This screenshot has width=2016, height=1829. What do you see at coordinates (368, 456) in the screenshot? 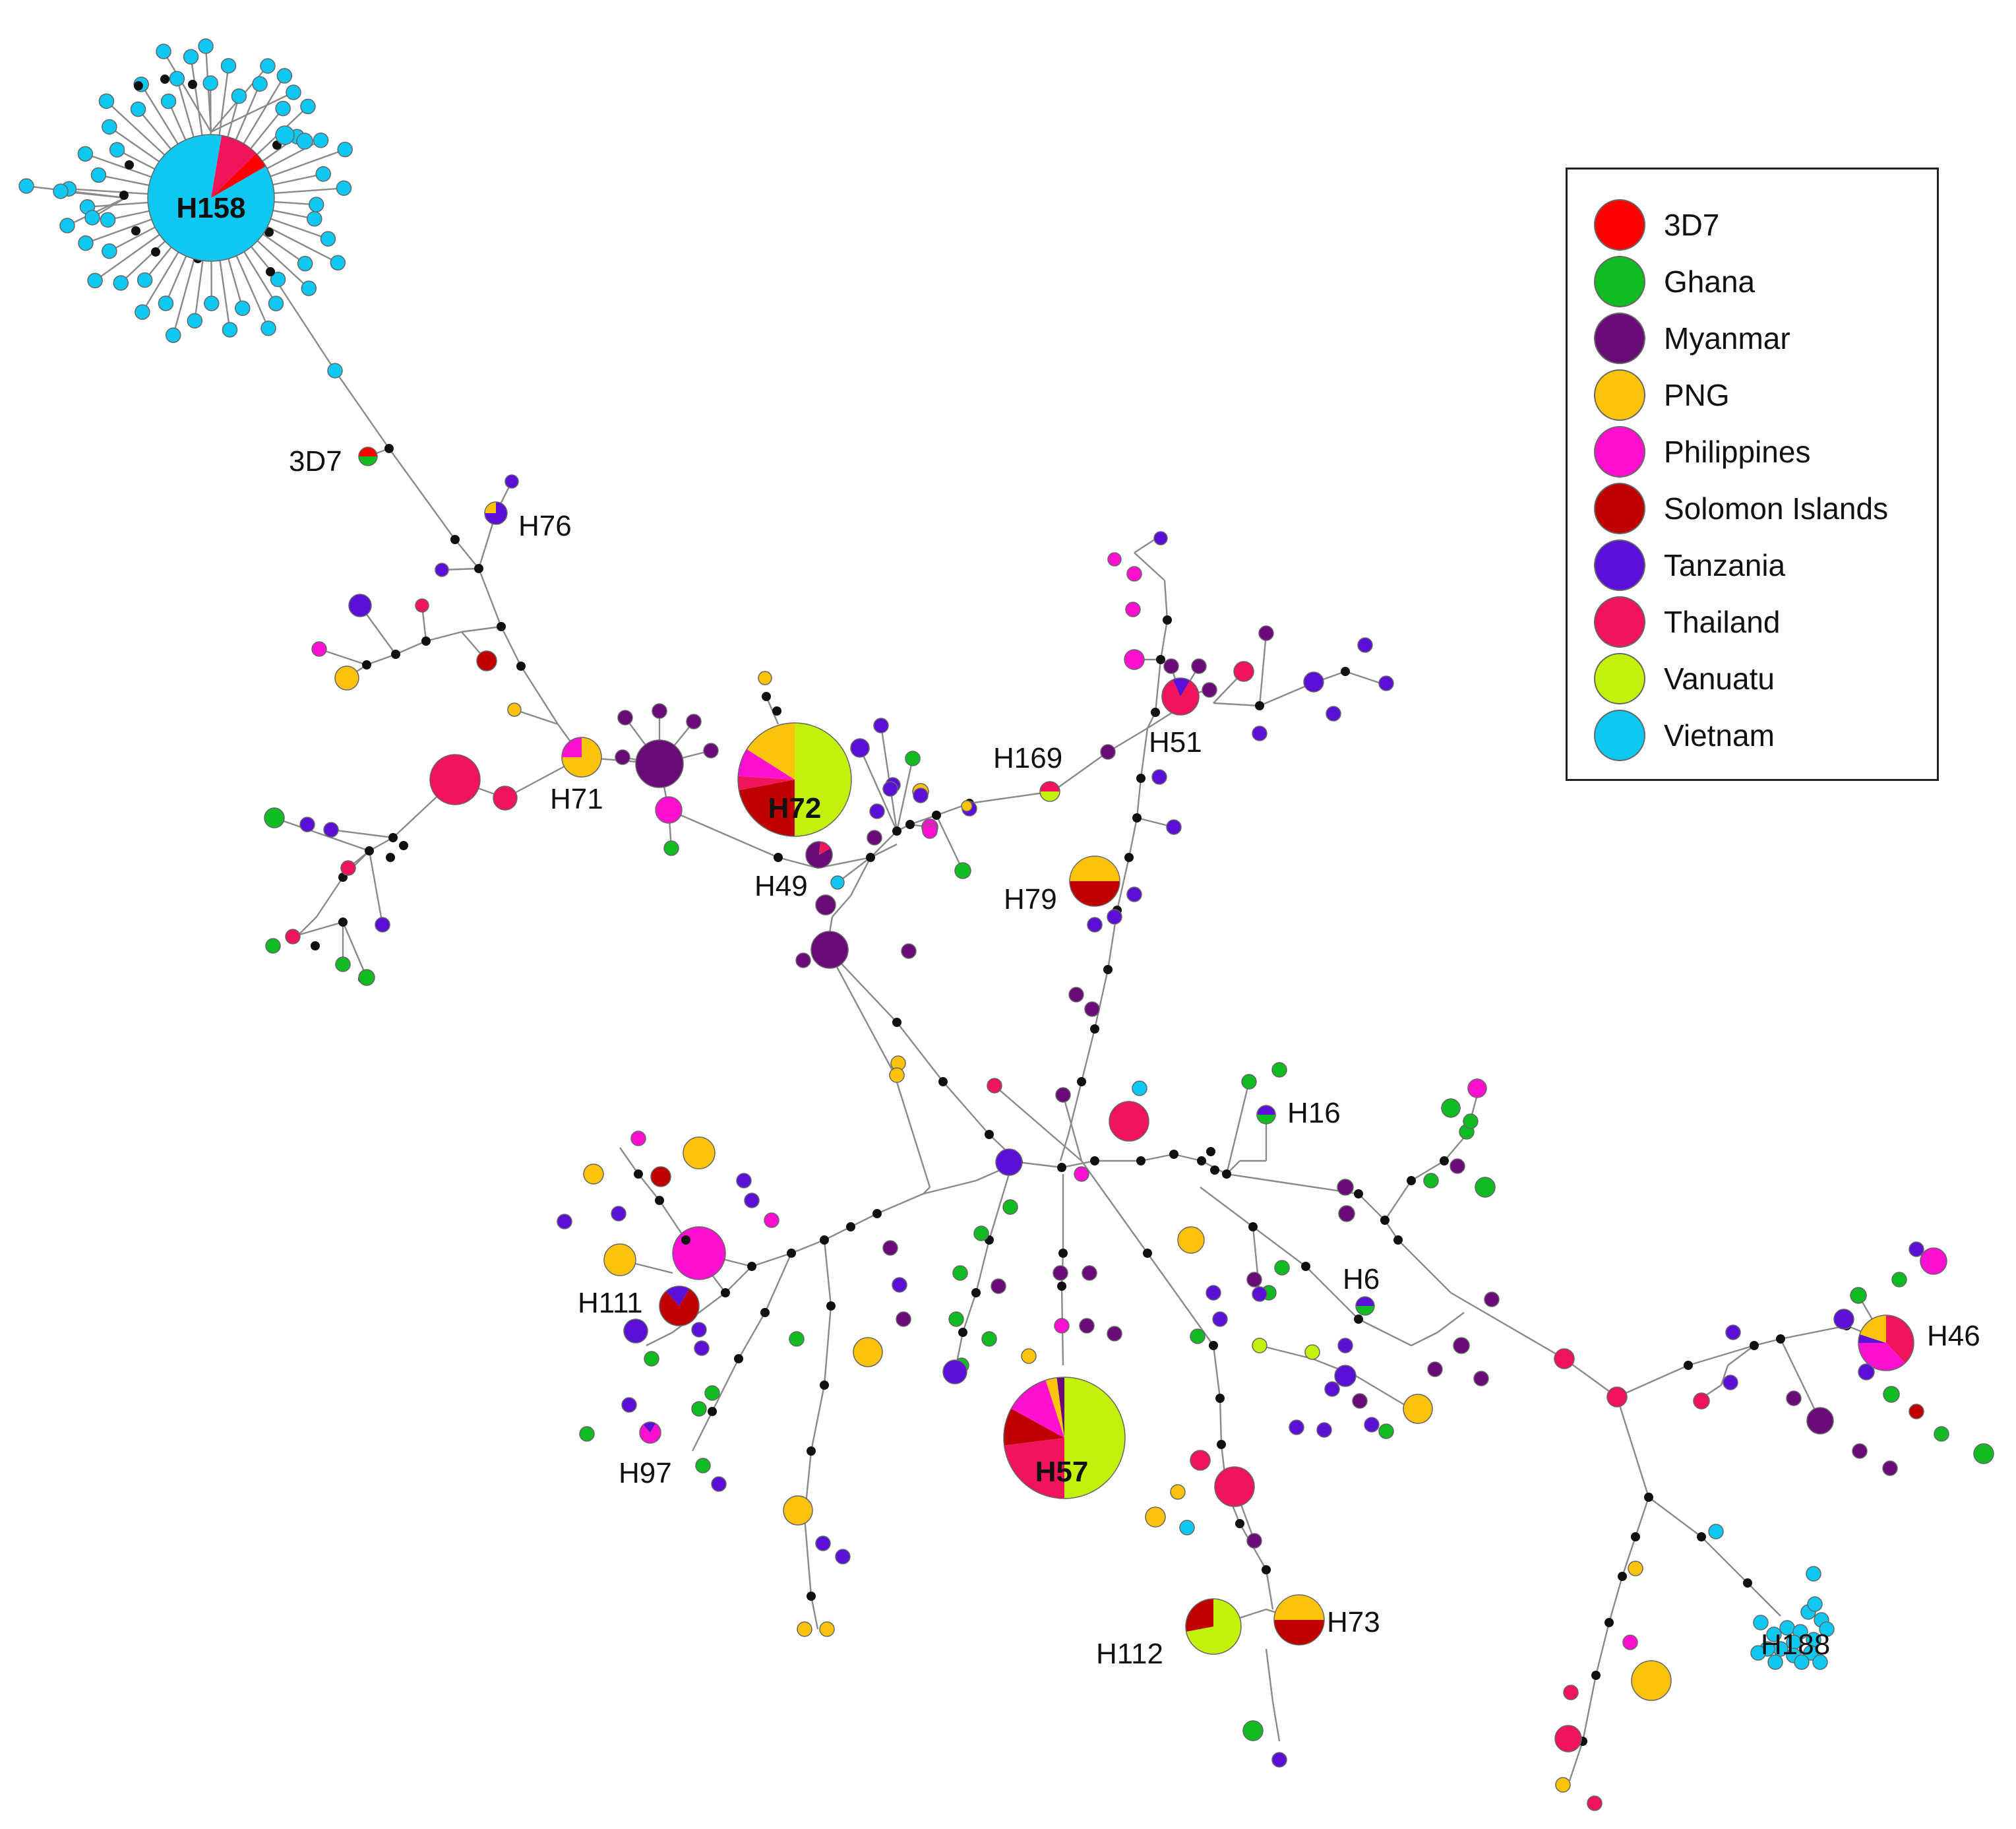
I see `pie-d37` at bounding box center [368, 456].